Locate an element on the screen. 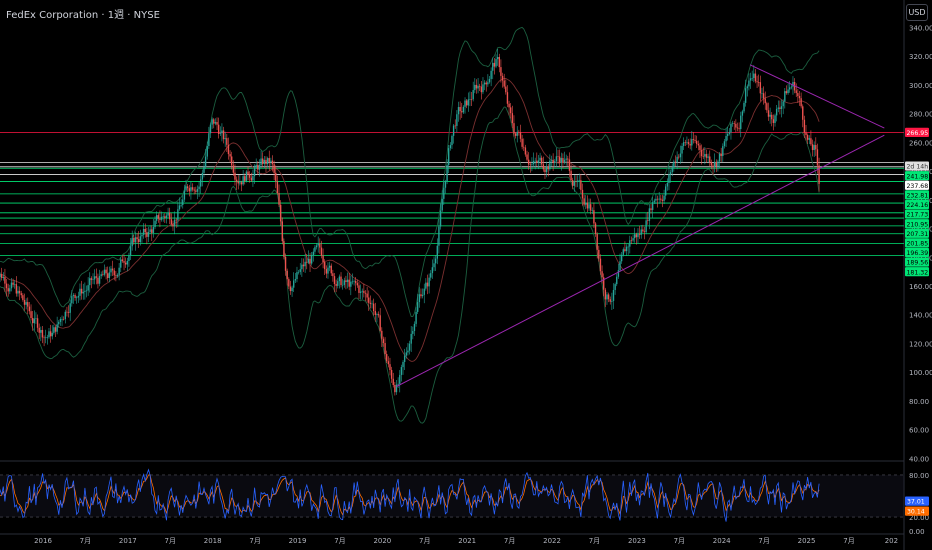 The image size is (932, 550). currency-button: USD is located at coordinates (917, 12).